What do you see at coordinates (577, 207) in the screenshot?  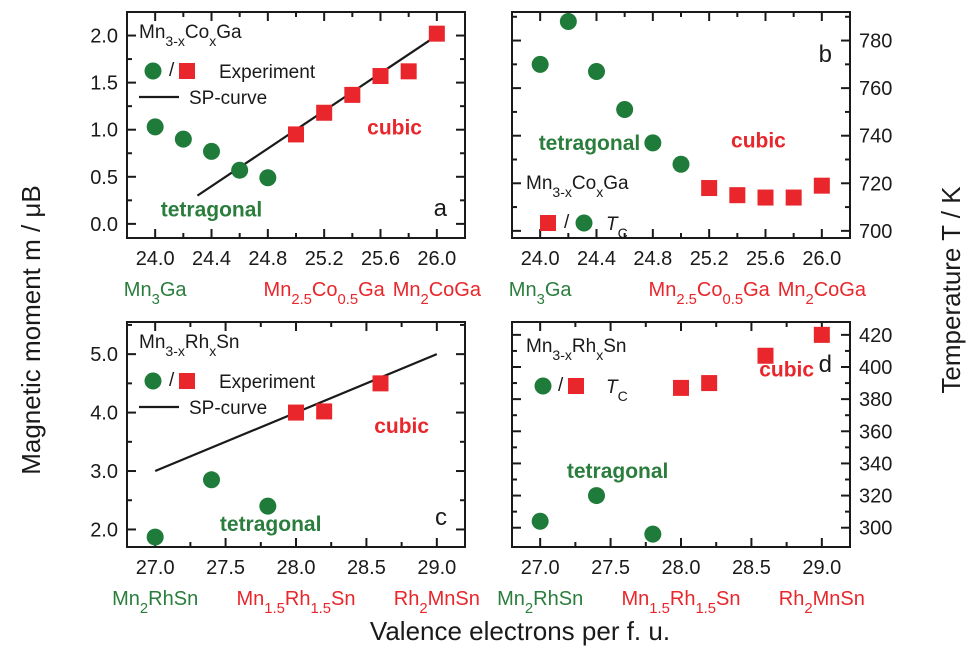 I see `legend-tc: Mn3-xCoxGa / TC` at bounding box center [577, 207].